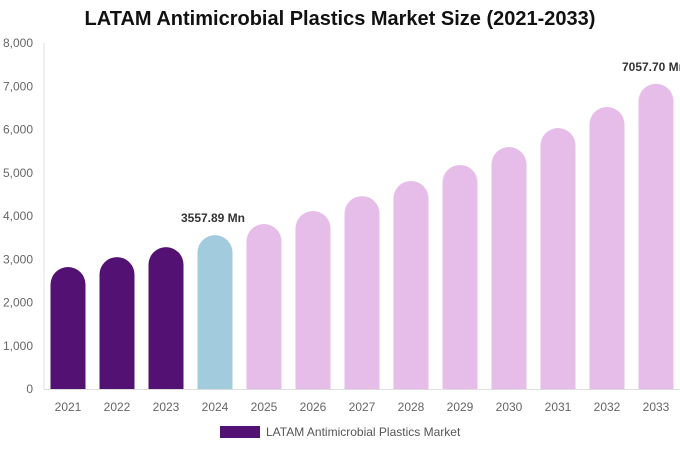 The image size is (680, 450). I want to click on data-label: 3557.89 Mn, so click(213, 218).